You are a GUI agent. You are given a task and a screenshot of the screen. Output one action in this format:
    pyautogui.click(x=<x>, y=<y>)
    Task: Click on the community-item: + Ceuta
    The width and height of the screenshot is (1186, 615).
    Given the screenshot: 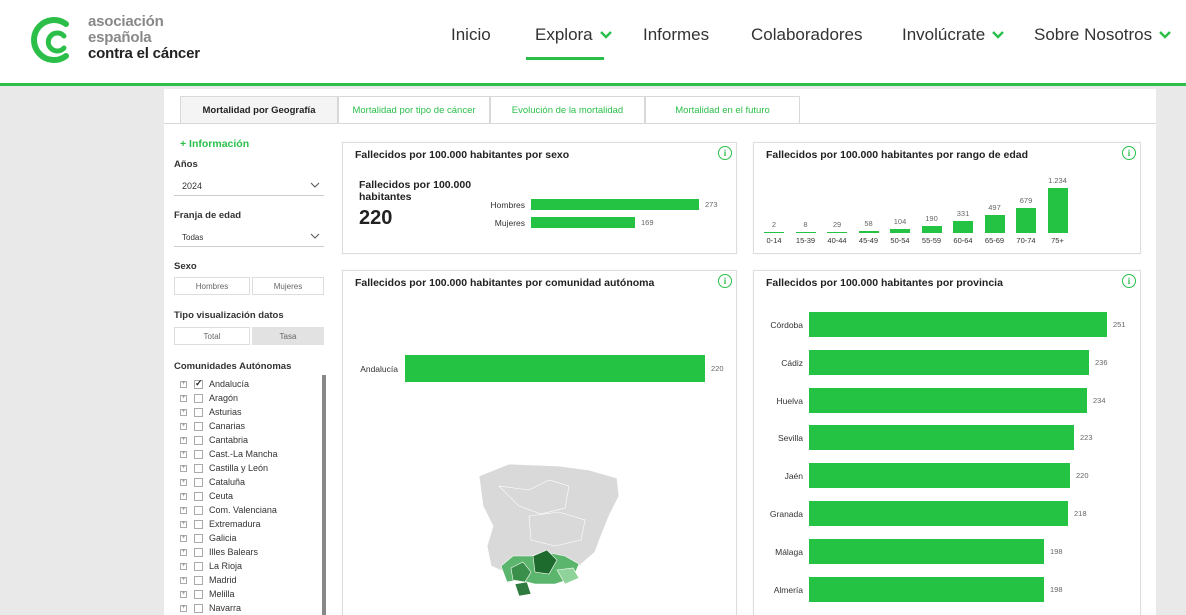 What is the action you would take?
    pyautogui.click(x=250, y=496)
    